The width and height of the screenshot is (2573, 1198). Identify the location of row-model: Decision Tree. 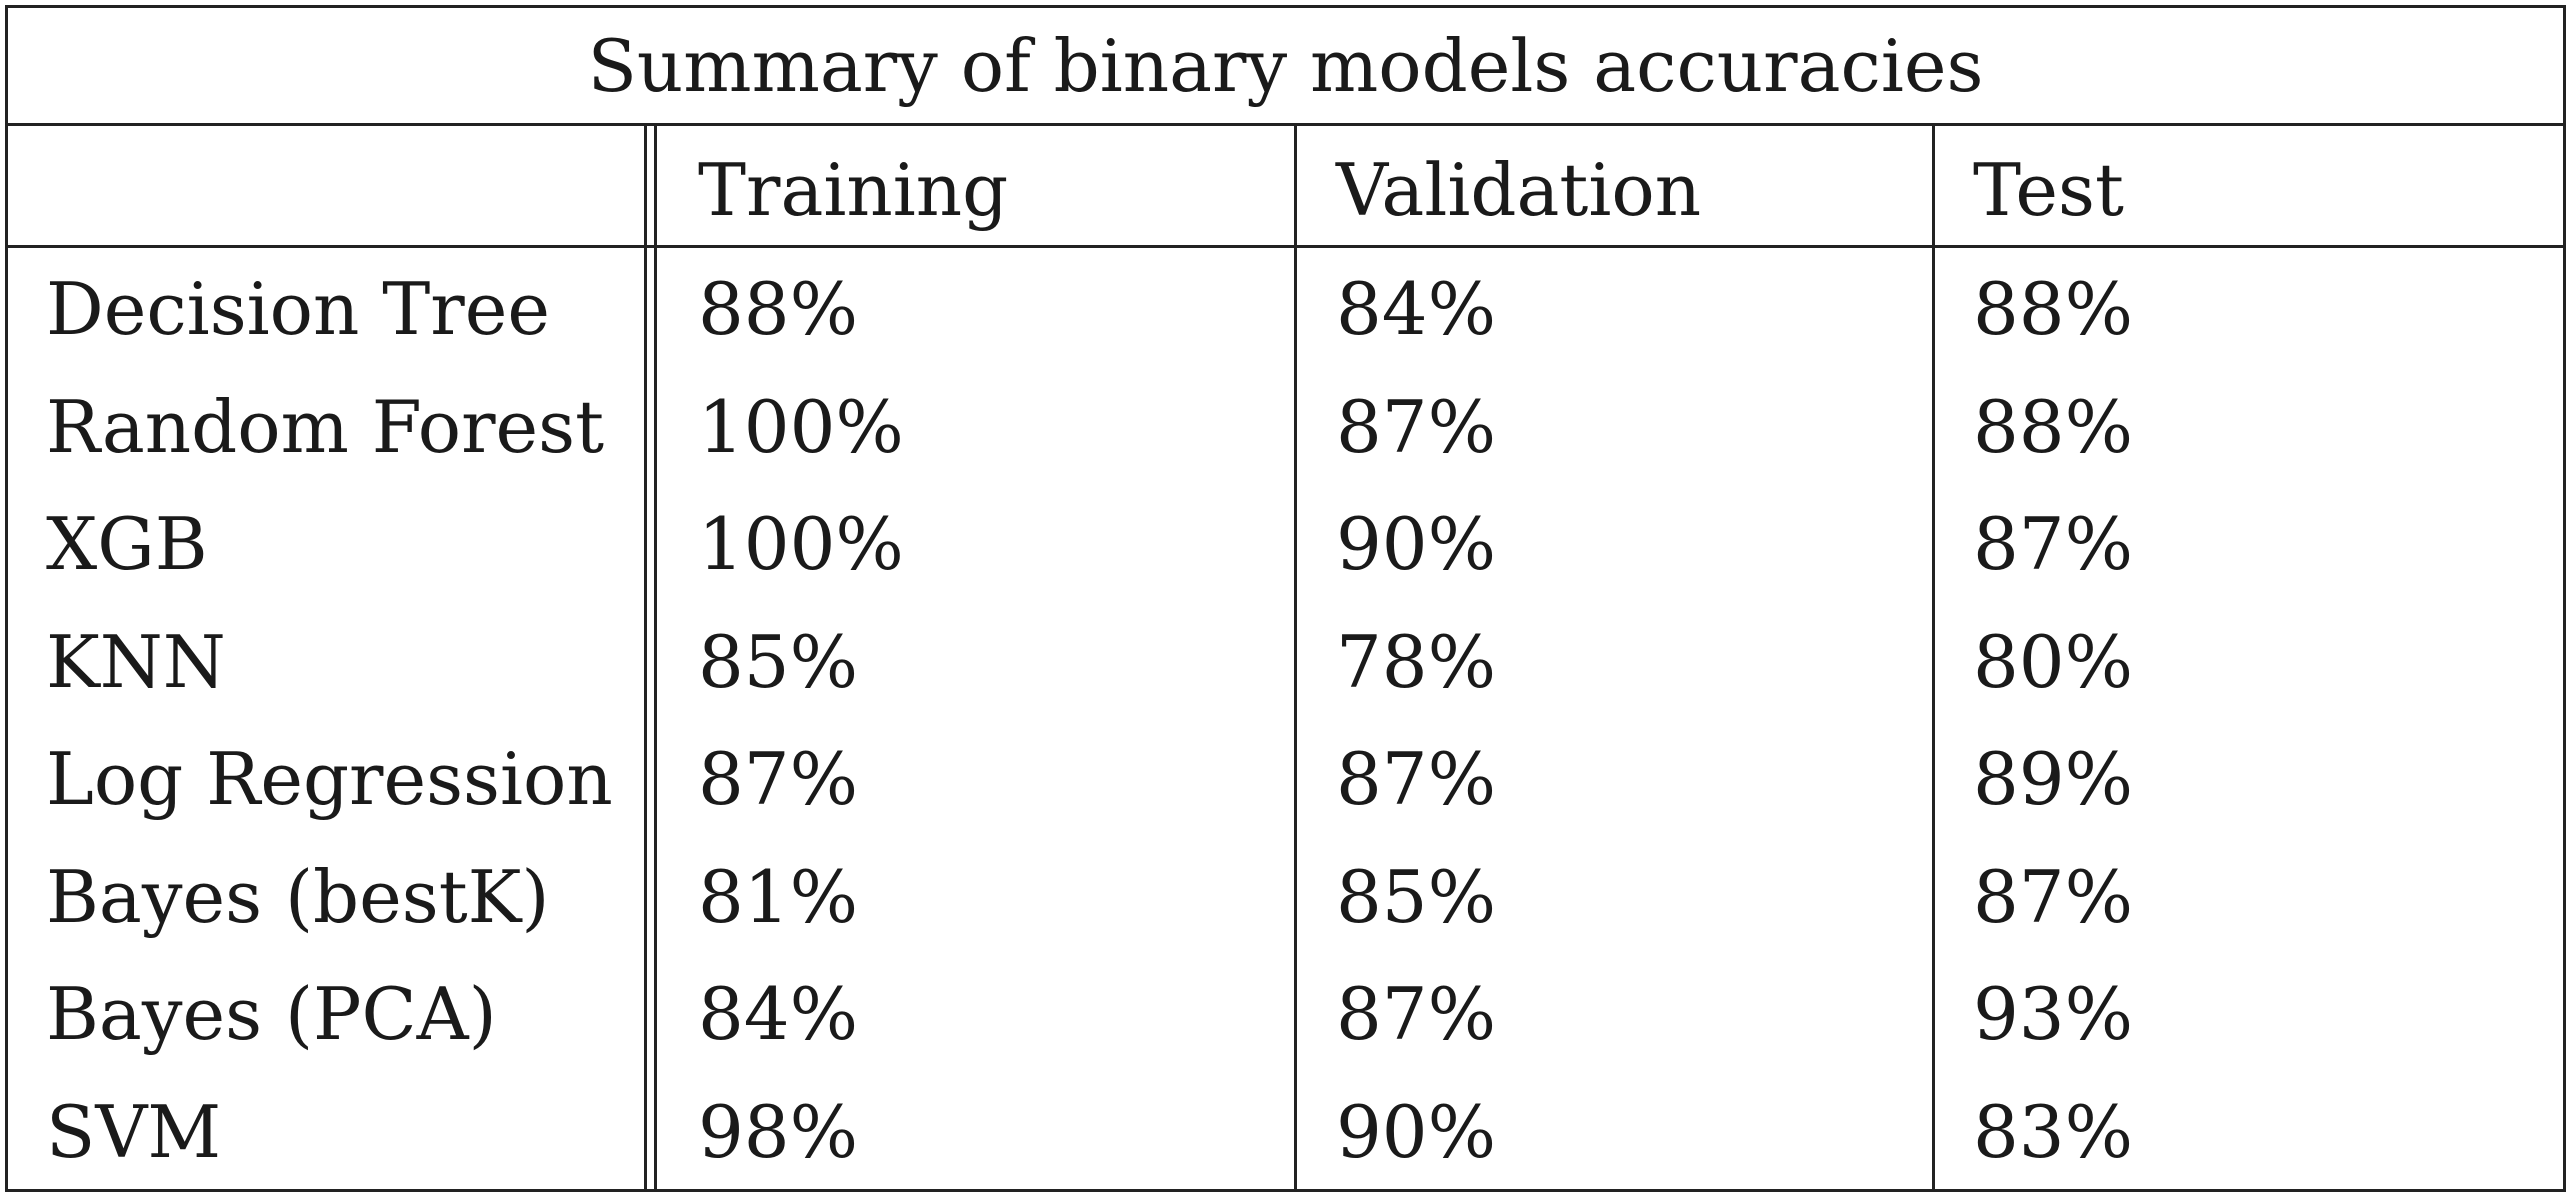
(298, 309).